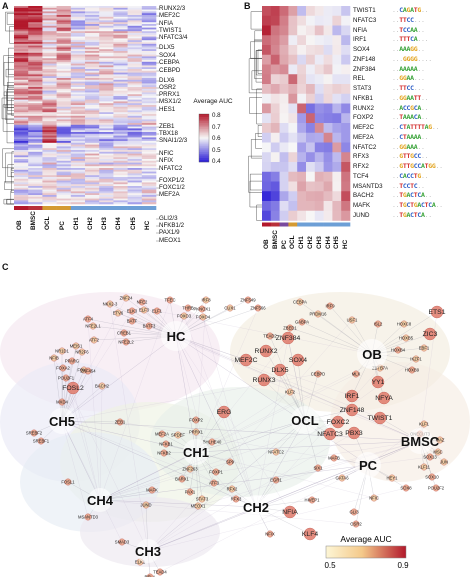 The image size is (474, 577). Describe the element at coordinates (305, 420) in the screenshot. I see `hub-label: OCL` at that location.